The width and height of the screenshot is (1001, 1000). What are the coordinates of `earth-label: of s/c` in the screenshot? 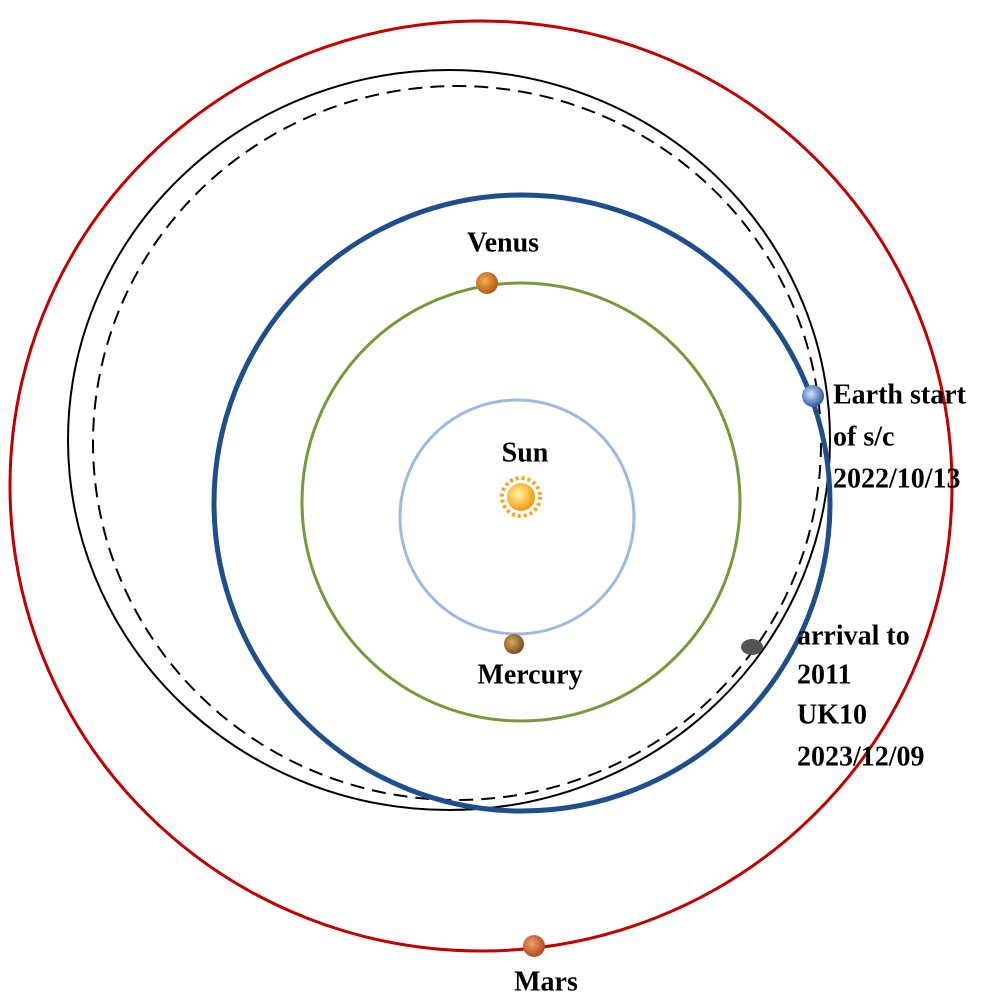 It's located at (863, 436).